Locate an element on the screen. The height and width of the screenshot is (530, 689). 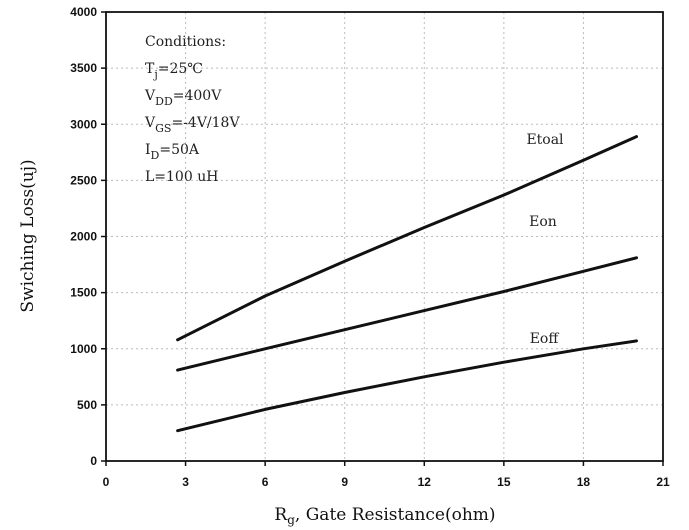
conditions-line: L=100 uH is located at coordinates (181, 177).